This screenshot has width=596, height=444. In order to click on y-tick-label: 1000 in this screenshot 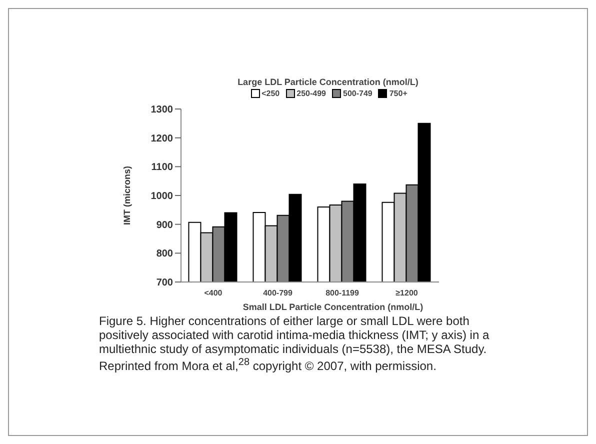, I will do `click(162, 196)`.